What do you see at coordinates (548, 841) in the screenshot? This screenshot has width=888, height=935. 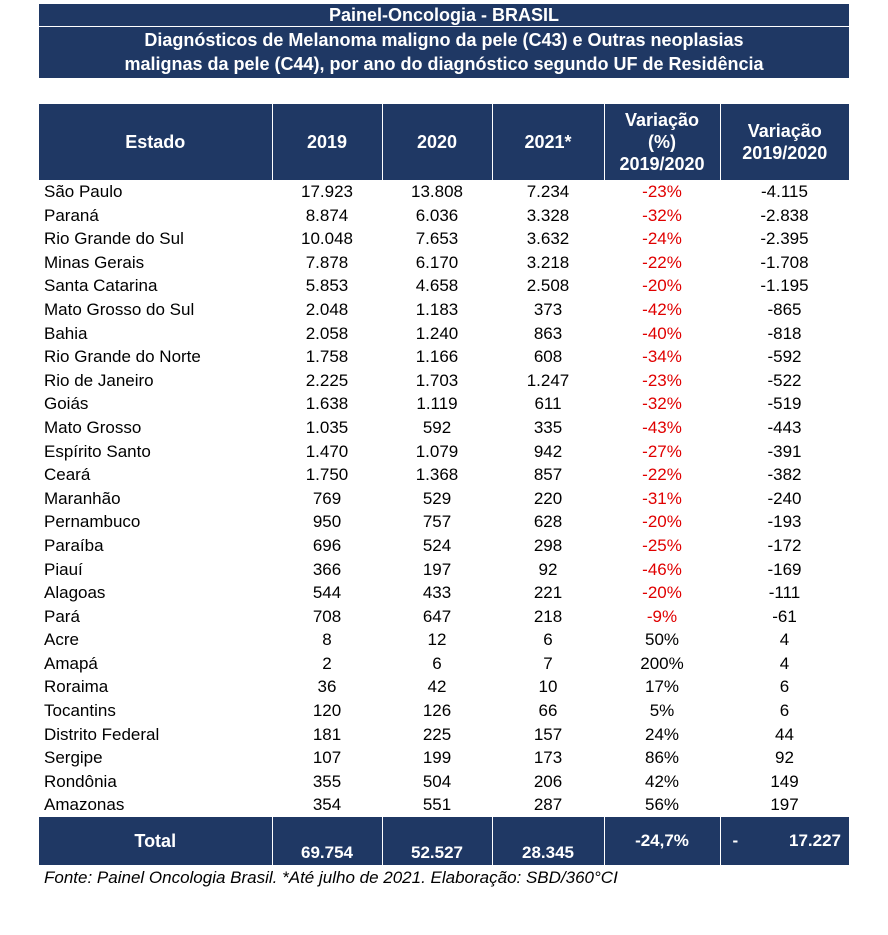 I see `total-2021: 28.345` at bounding box center [548, 841].